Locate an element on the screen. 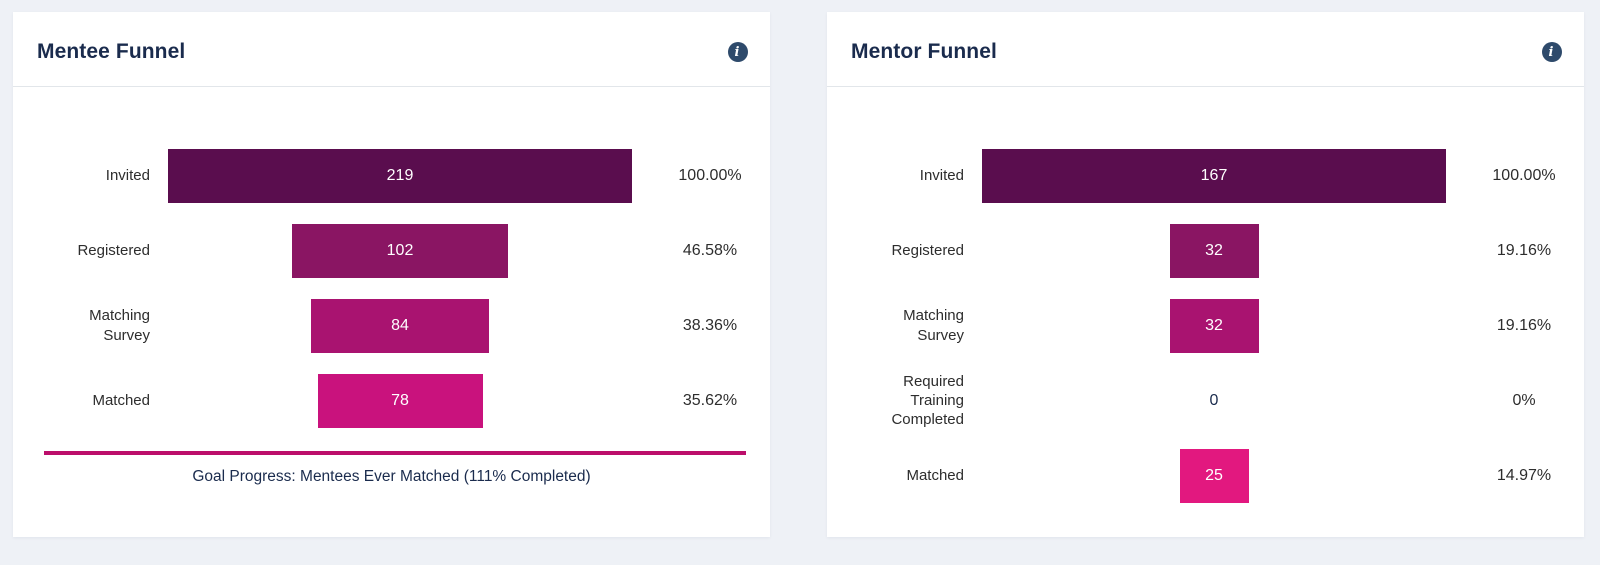 The width and height of the screenshot is (1600, 565). funnel-bar-area: 102 is located at coordinates (400, 250).